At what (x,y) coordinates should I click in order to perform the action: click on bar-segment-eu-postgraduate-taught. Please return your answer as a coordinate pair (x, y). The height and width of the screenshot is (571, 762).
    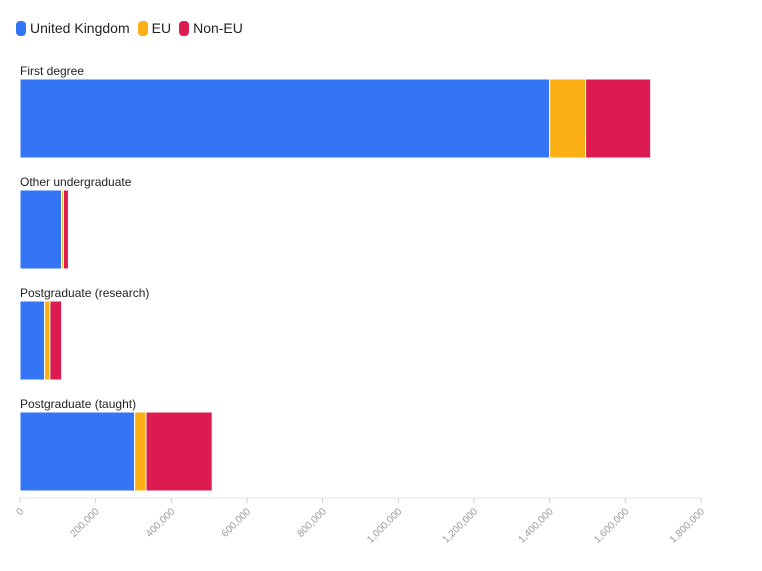
    Looking at the image, I should click on (140, 451).